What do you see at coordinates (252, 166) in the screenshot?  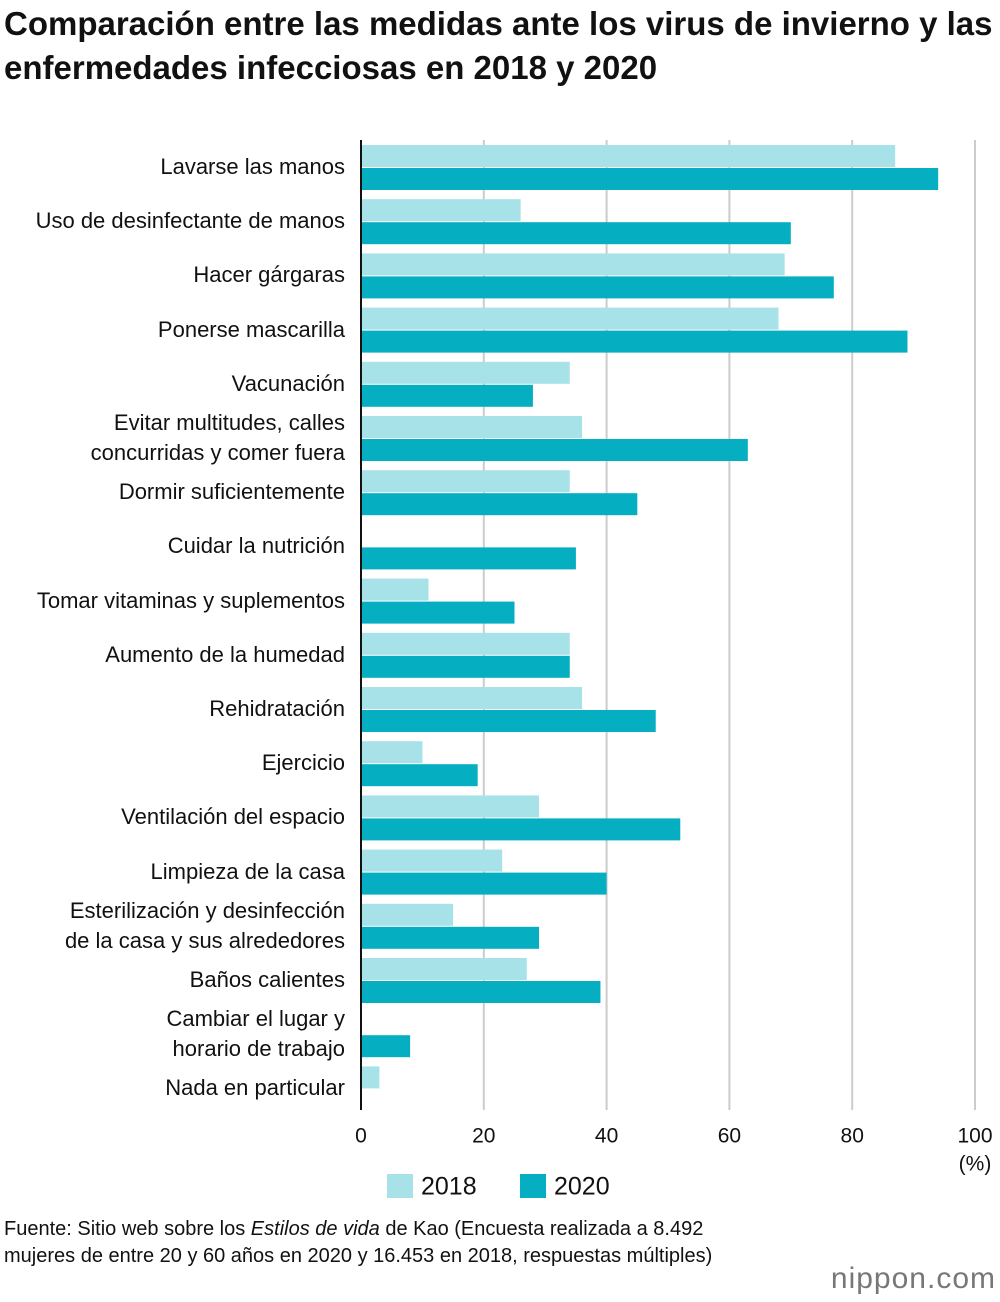 I see `y-tick-label: Lavarse las manos` at bounding box center [252, 166].